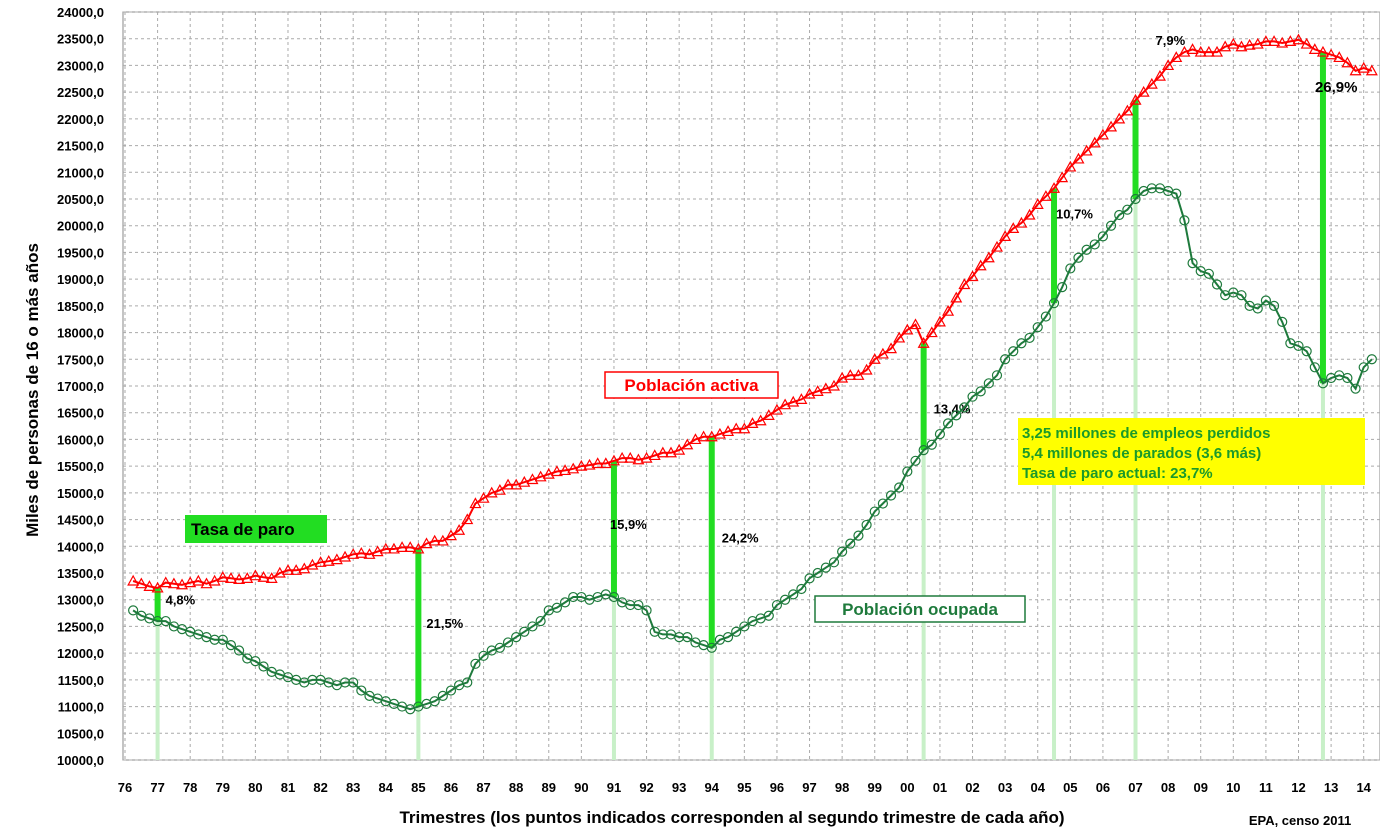 This screenshot has height=834, width=1380. What do you see at coordinates (777, 787) in the screenshot?
I see `x-tick-label: 96` at bounding box center [777, 787].